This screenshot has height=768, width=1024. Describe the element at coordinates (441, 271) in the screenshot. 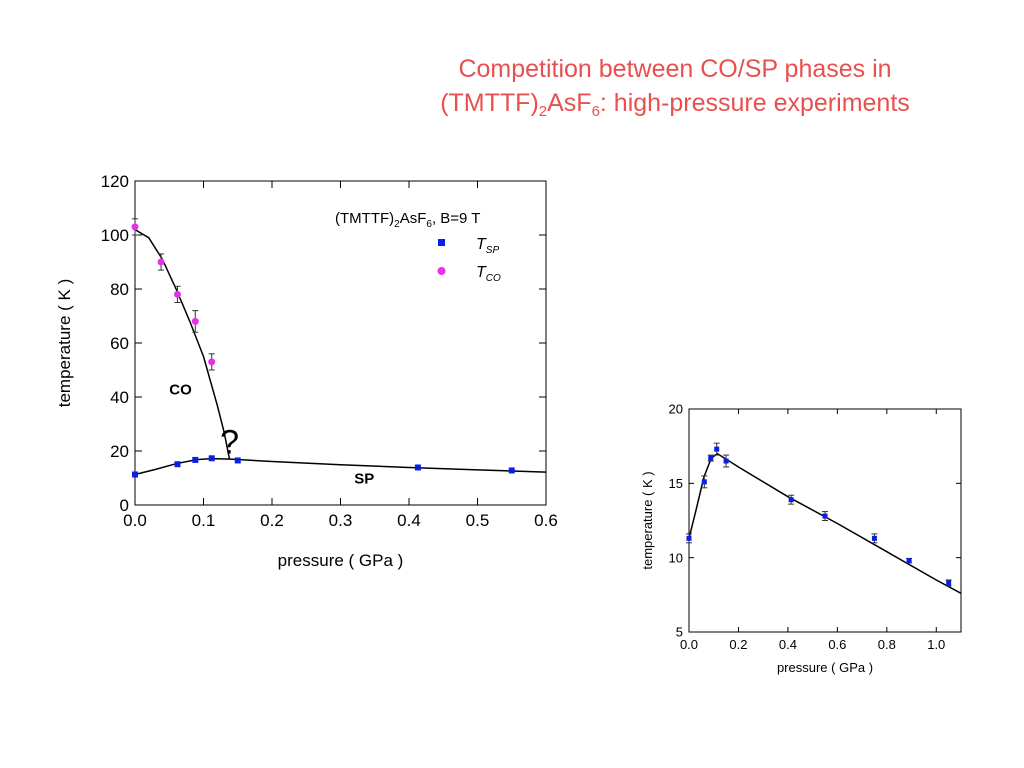

I see `main-legend-marker-circle` at that location.